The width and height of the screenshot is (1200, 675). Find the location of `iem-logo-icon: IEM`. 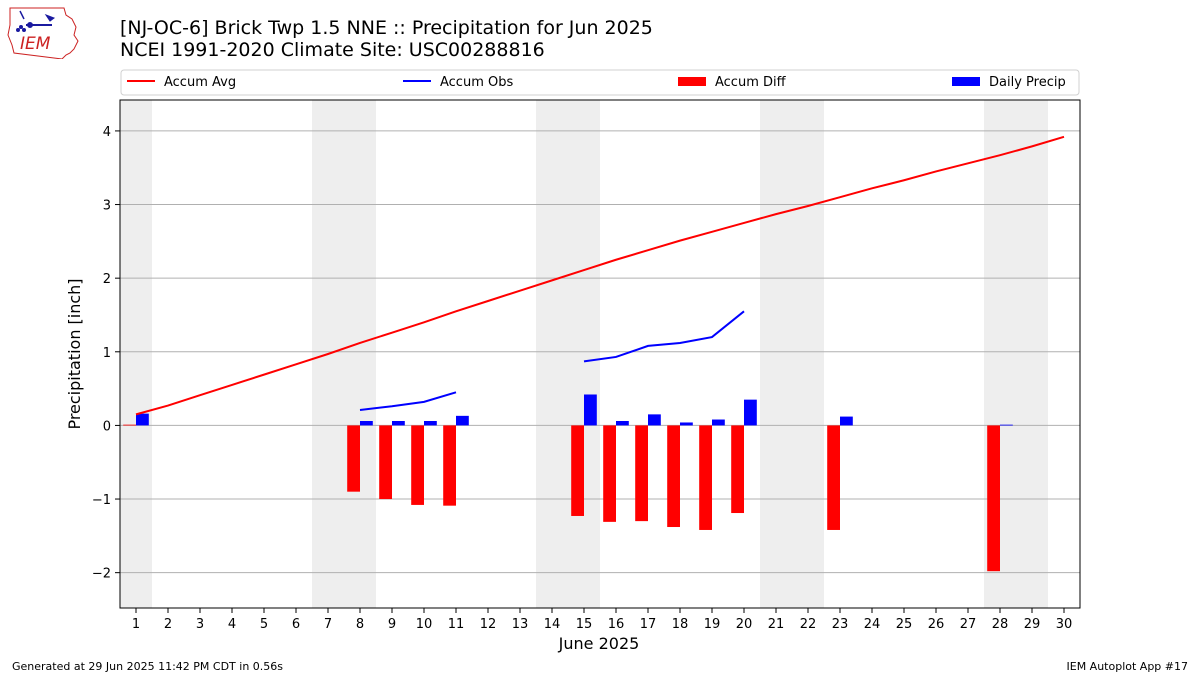

iem-logo-icon: IEM is located at coordinates (43, 33).